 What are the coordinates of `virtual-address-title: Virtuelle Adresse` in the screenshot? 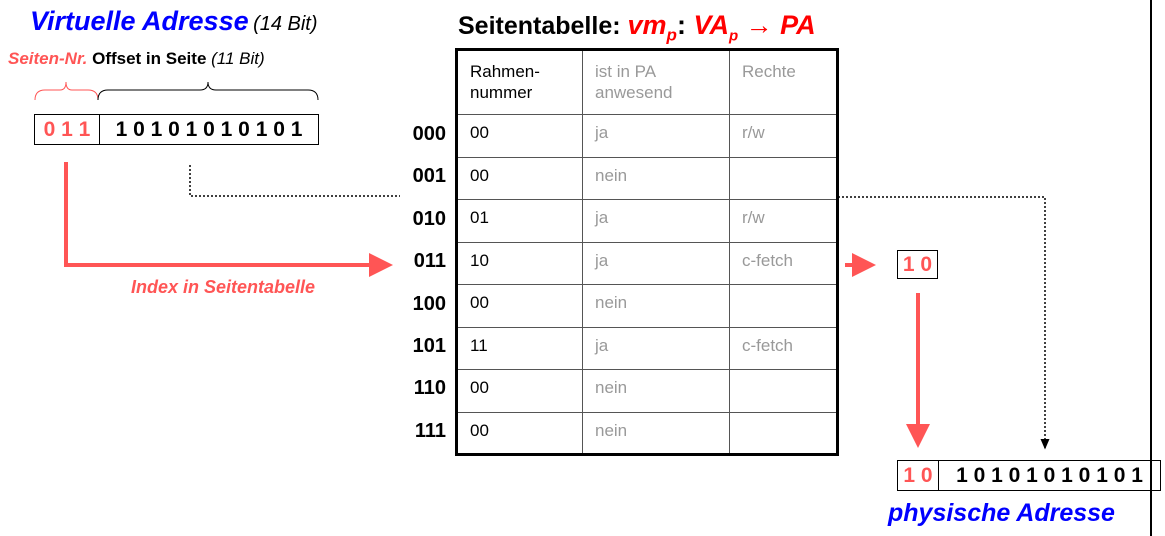 It's located at (139, 21).